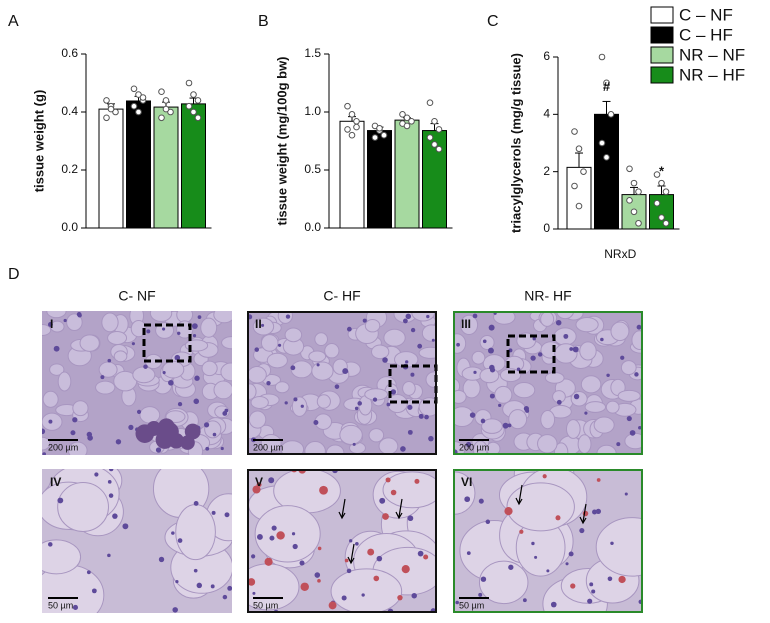  I want to click on column-title: NR- HF, so click(547, 296).